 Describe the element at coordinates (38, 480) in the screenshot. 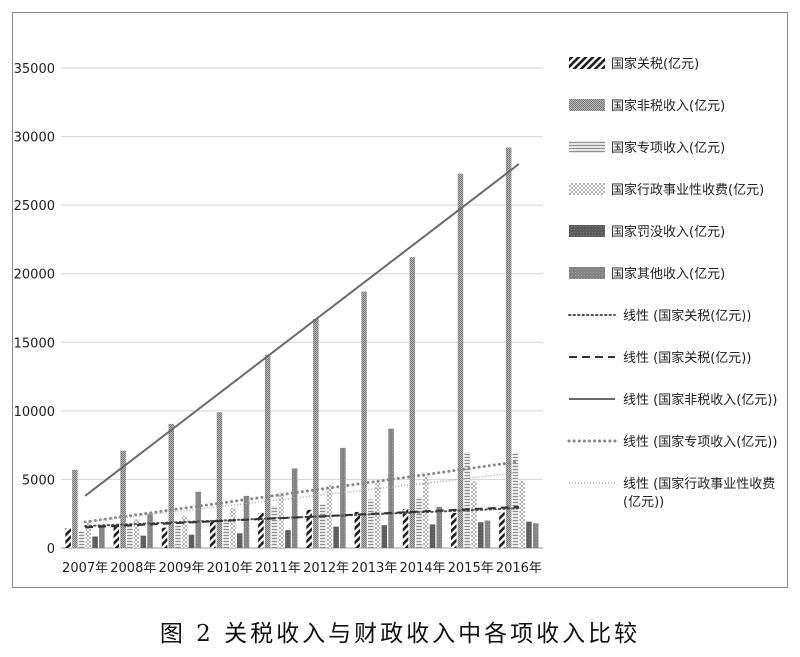

I see `y-tick-label: 5000` at that location.